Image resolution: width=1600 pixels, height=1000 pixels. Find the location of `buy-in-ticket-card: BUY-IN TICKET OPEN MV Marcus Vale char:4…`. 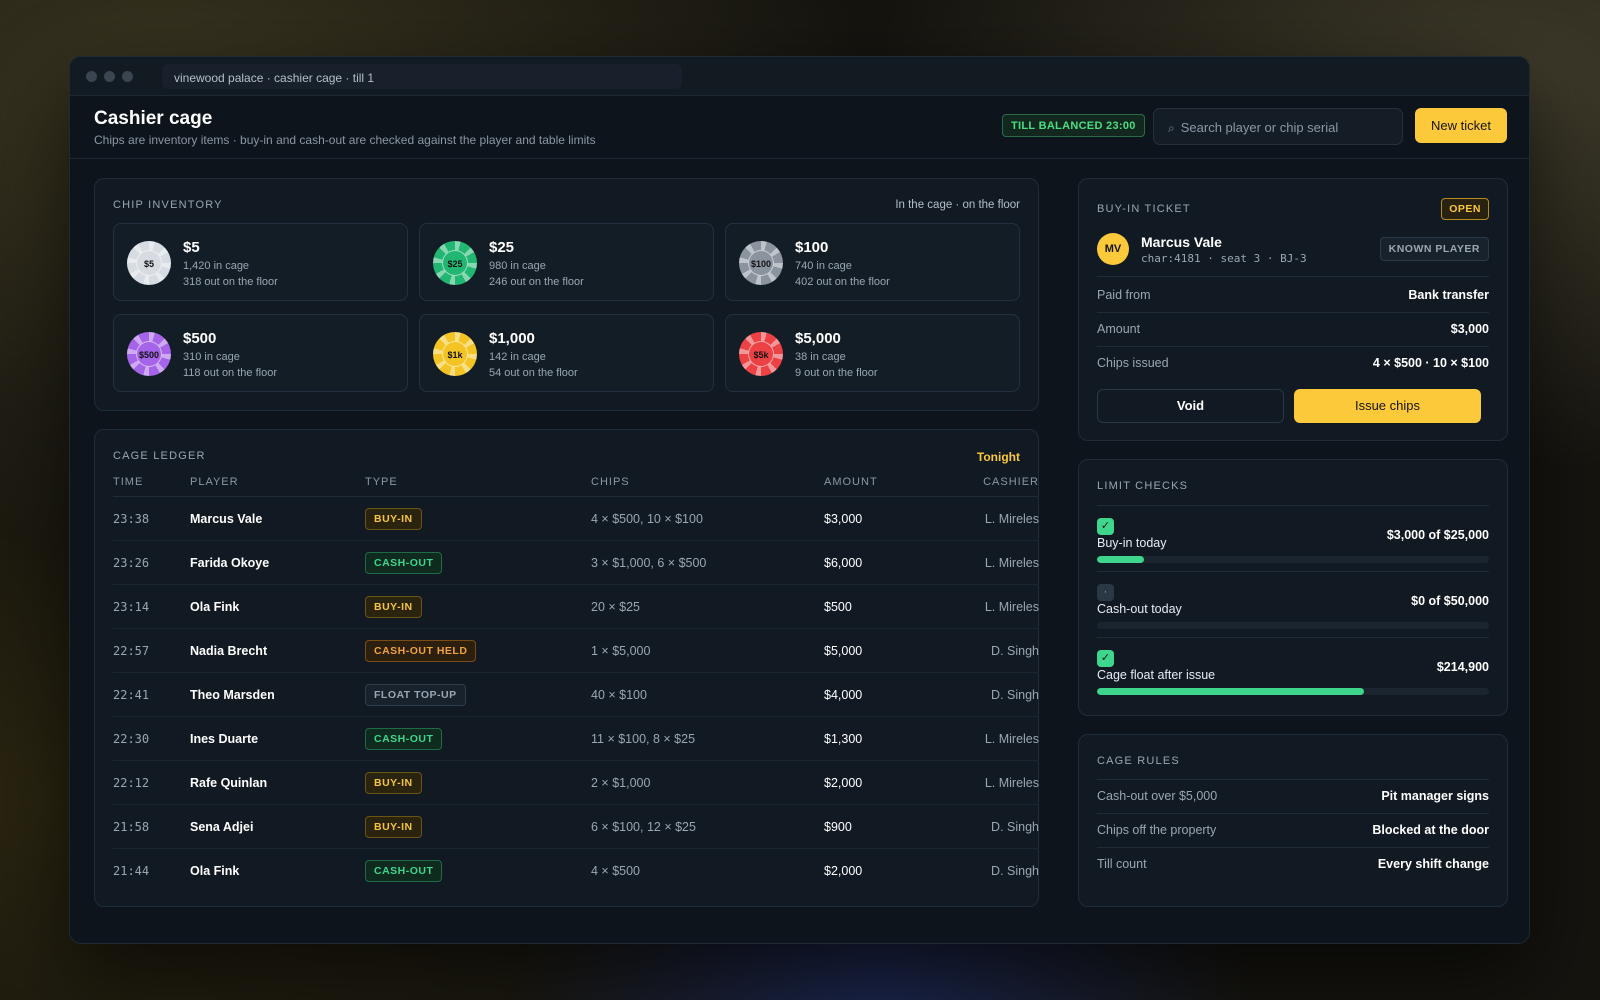

buy-in-ticket-card: BUY-IN TICKET OPEN MV Marcus Vale char:4… is located at coordinates (1293, 309).